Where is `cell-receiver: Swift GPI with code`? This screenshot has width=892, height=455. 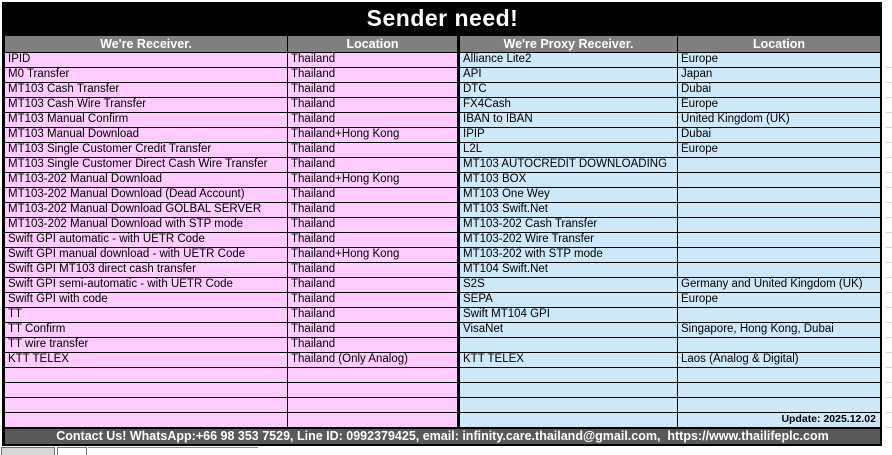
cell-receiver: Swift GPI with code is located at coordinates (146, 300).